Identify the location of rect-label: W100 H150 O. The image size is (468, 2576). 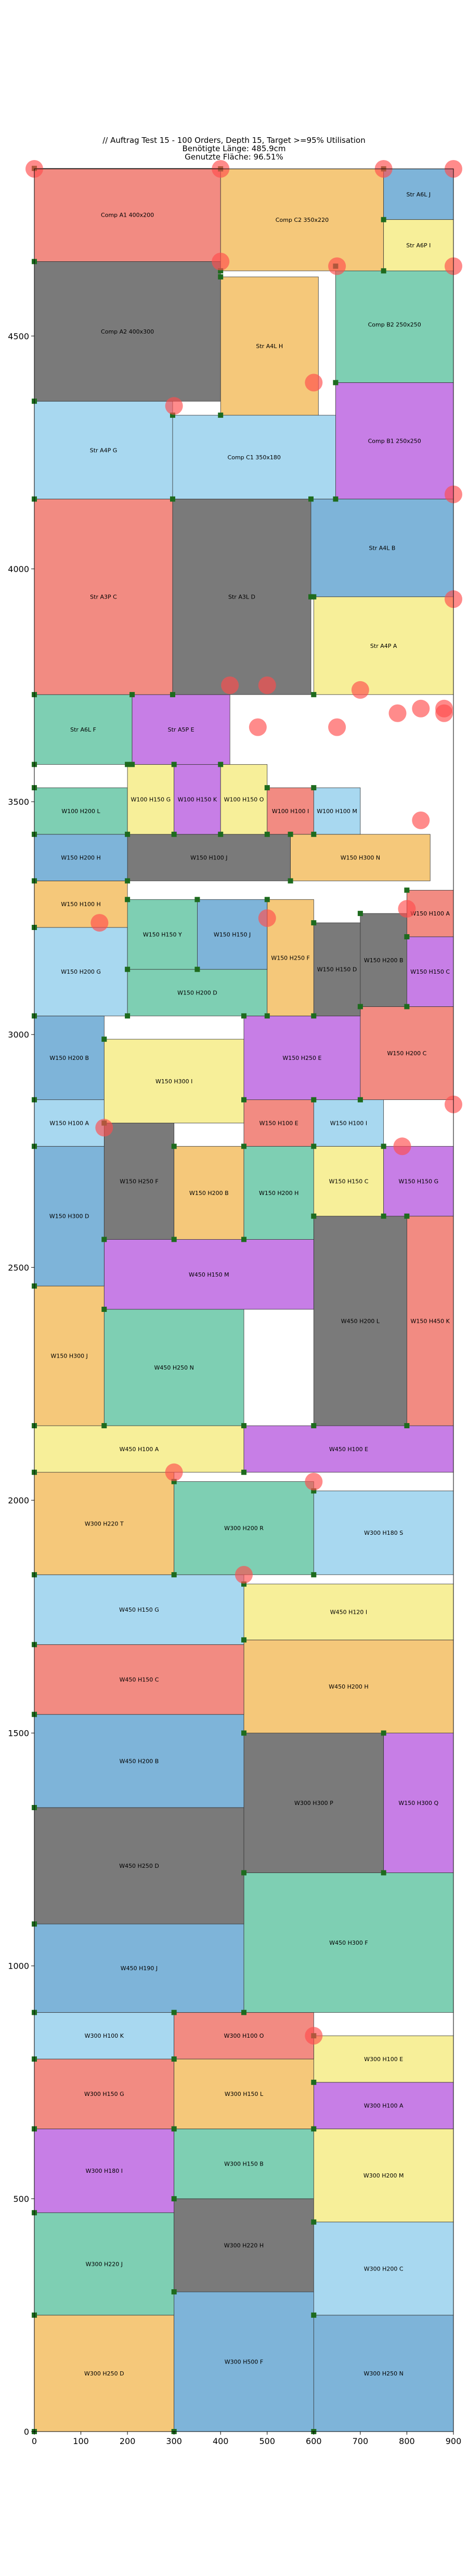
(244, 799).